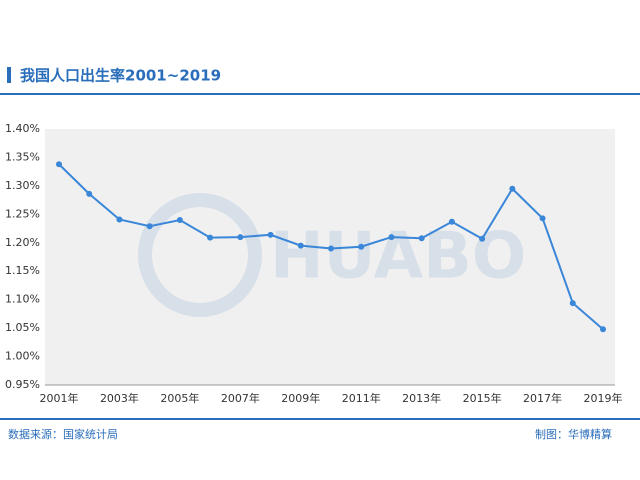 This screenshot has width=640, height=480. What do you see at coordinates (22, 242) in the screenshot?
I see `y-tick-label: 1.20%` at bounding box center [22, 242].